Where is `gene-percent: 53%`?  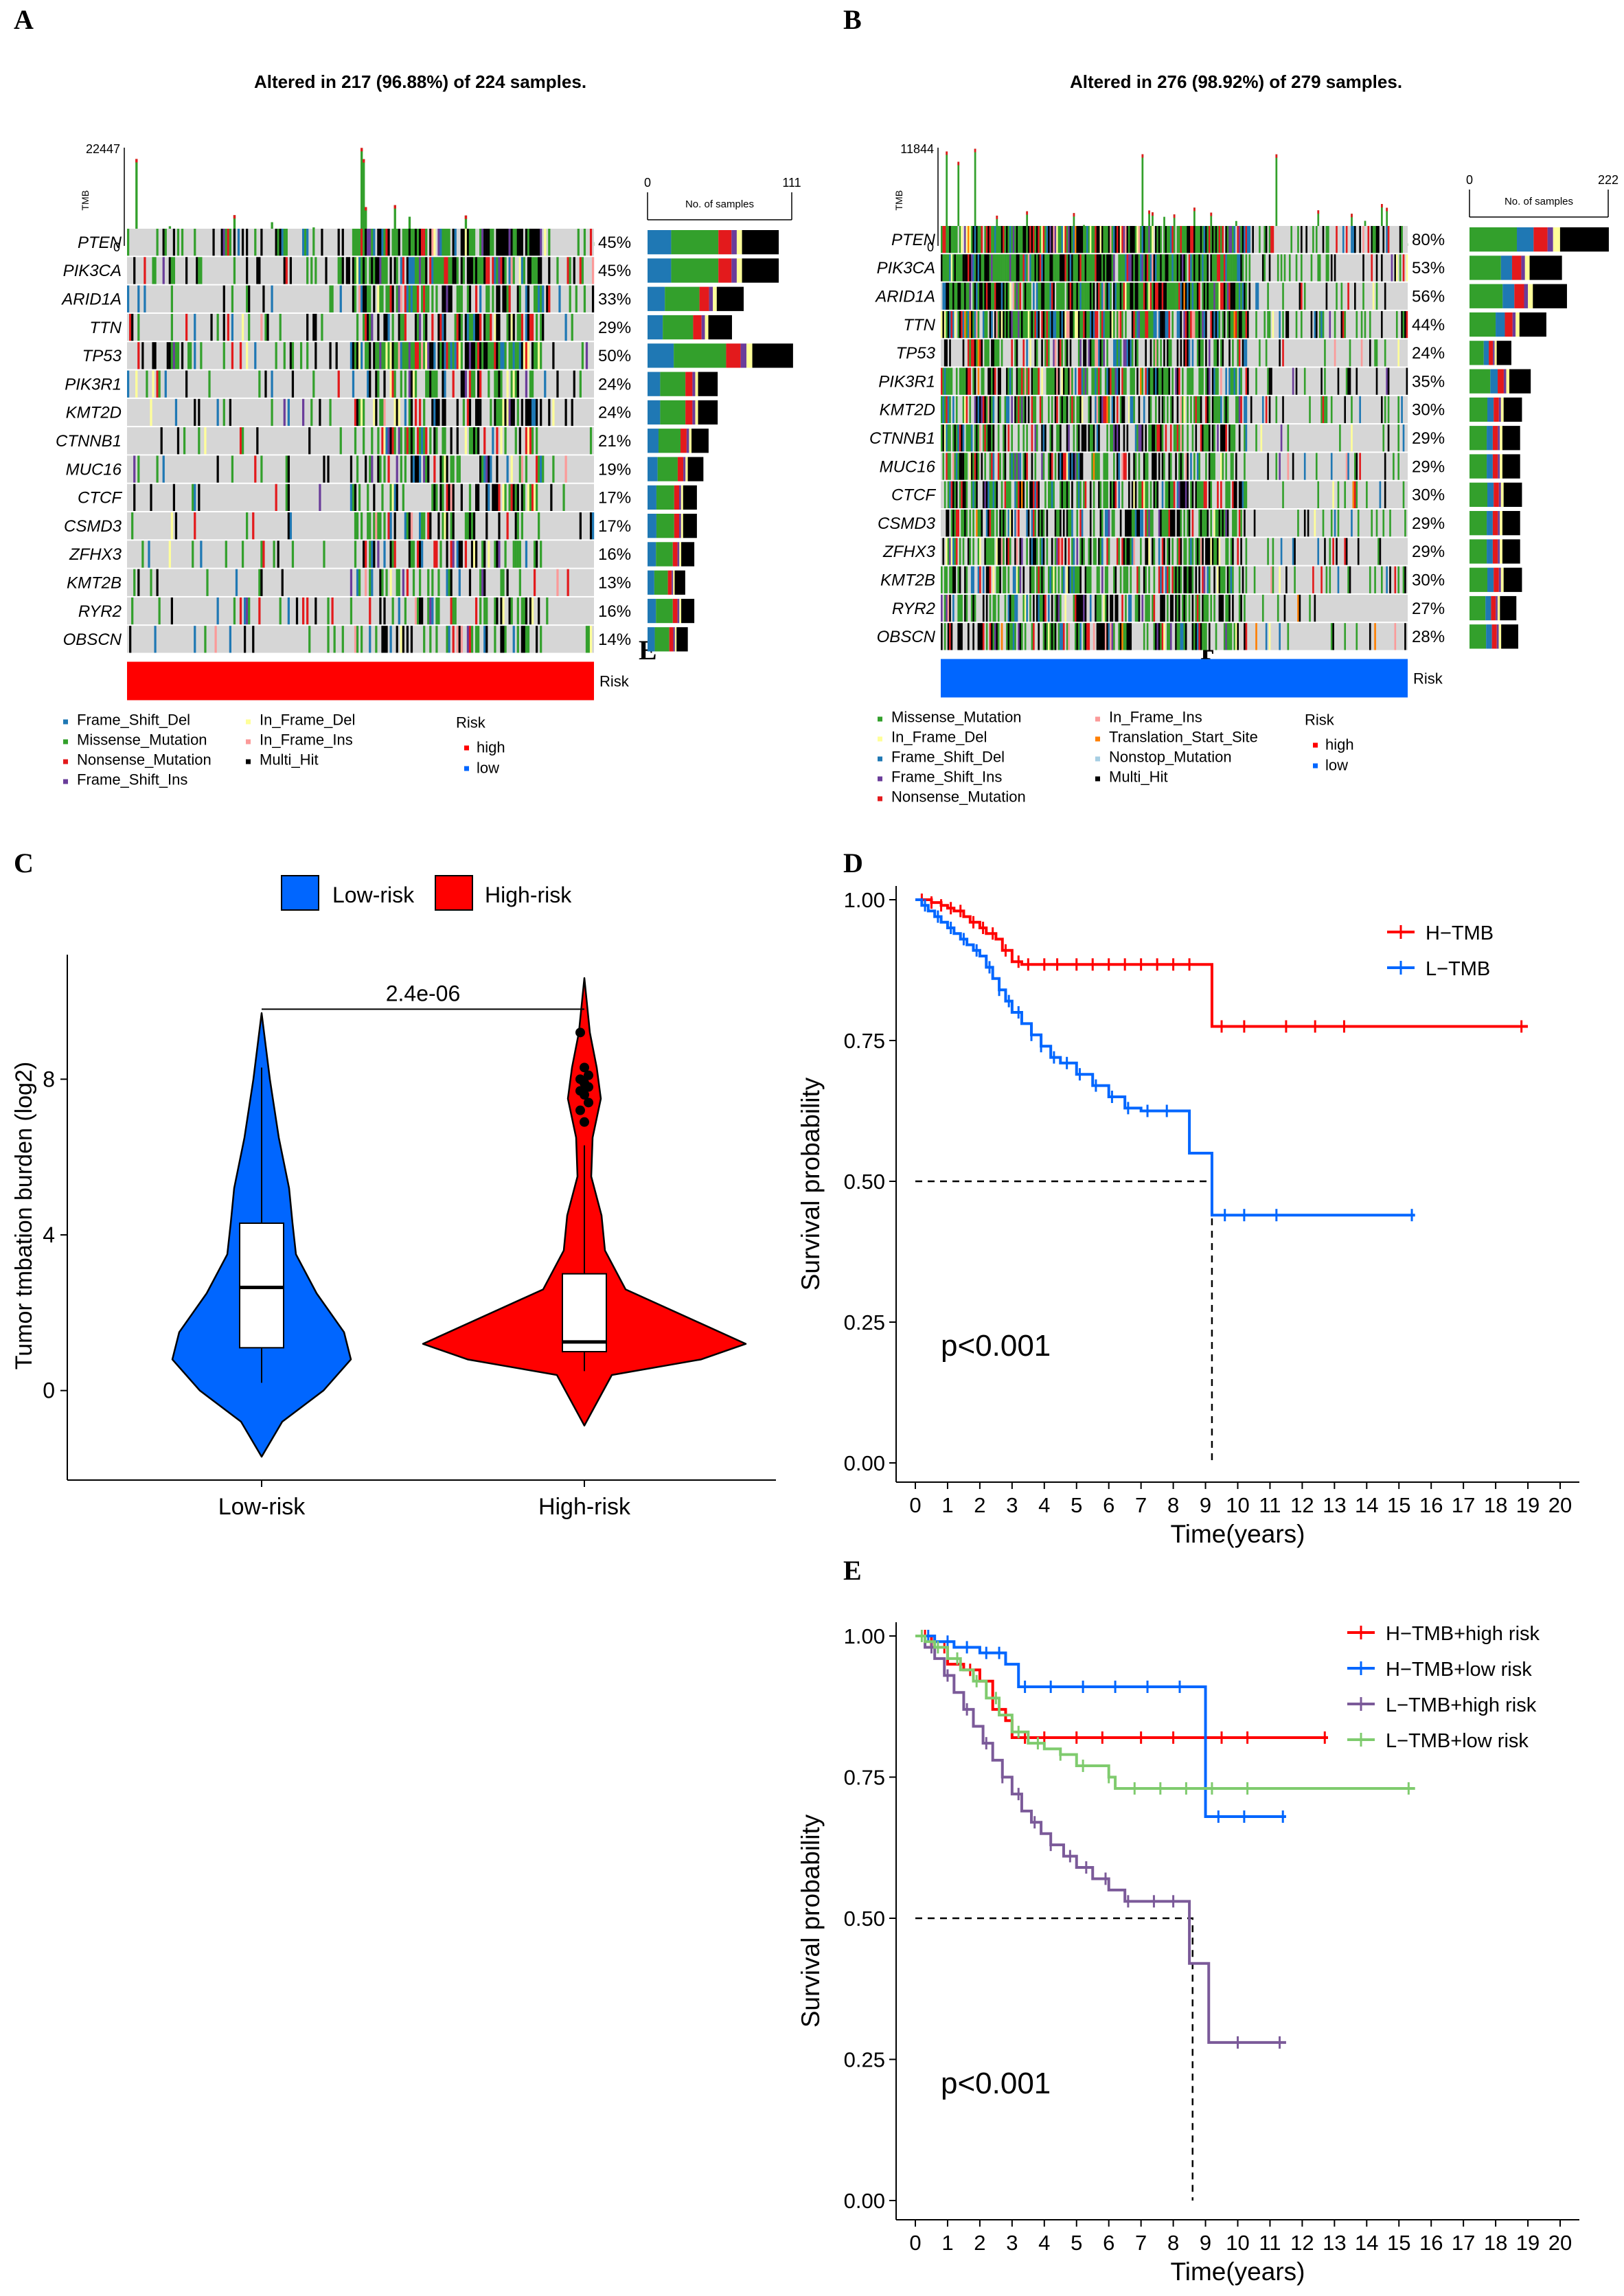 gene-percent: 53% is located at coordinates (1428, 268).